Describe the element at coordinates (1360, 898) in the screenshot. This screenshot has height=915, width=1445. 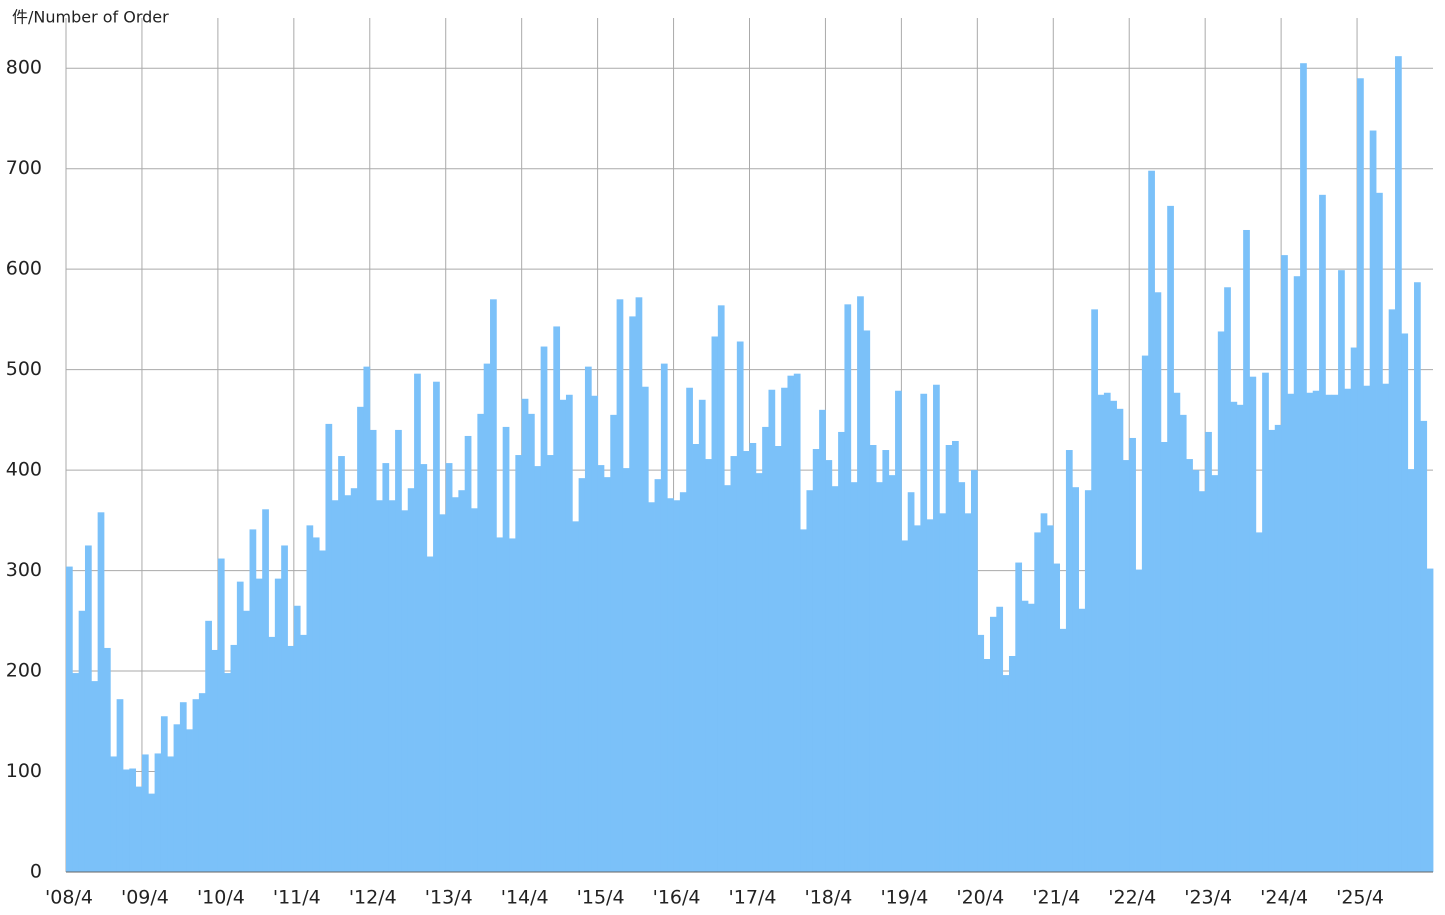
I see `x-tick-label: '25/4` at that location.